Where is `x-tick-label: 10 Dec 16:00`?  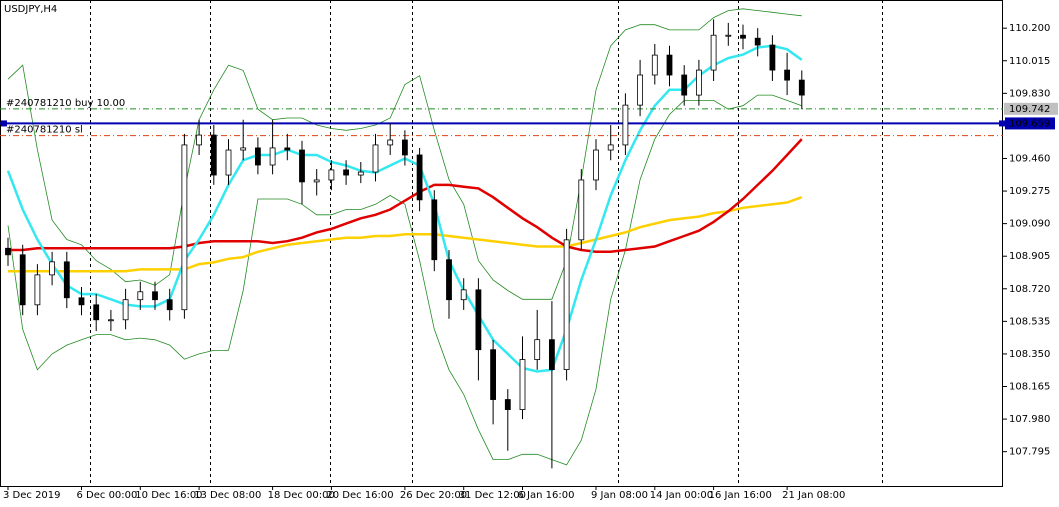 x-tick-label: 10 Dec 16:00 is located at coordinates (168, 495).